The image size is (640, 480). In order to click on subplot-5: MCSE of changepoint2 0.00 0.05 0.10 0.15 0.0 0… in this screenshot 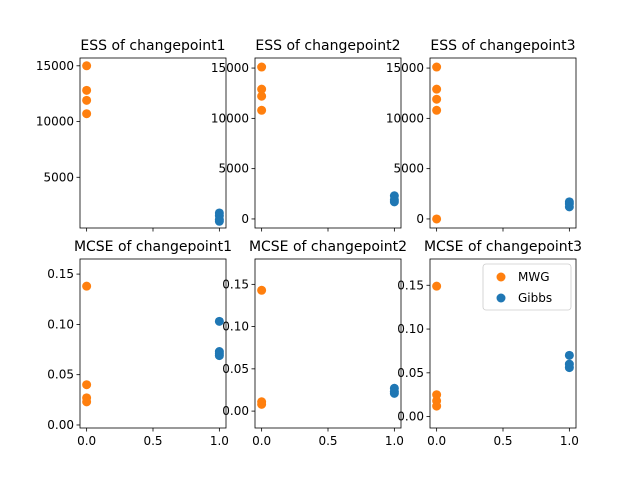, I will do `click(314, 343)`.